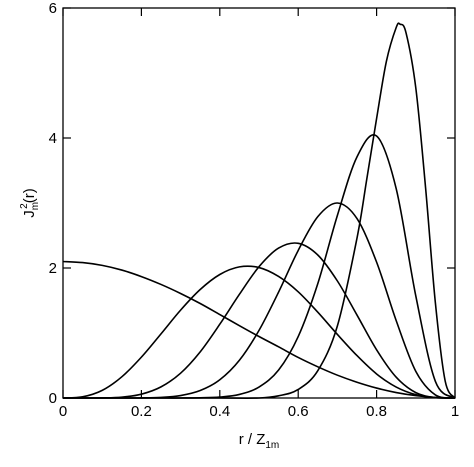  Describe the element at coordinates (53, 8) in the screenshot. I see `y-tick-label: 6` at that location.